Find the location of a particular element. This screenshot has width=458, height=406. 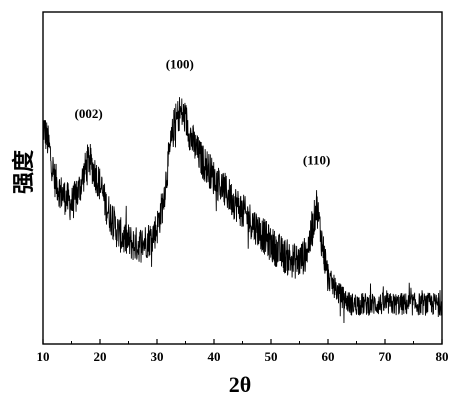

x-tick-label: 30 is located at coordinates (157, 356).